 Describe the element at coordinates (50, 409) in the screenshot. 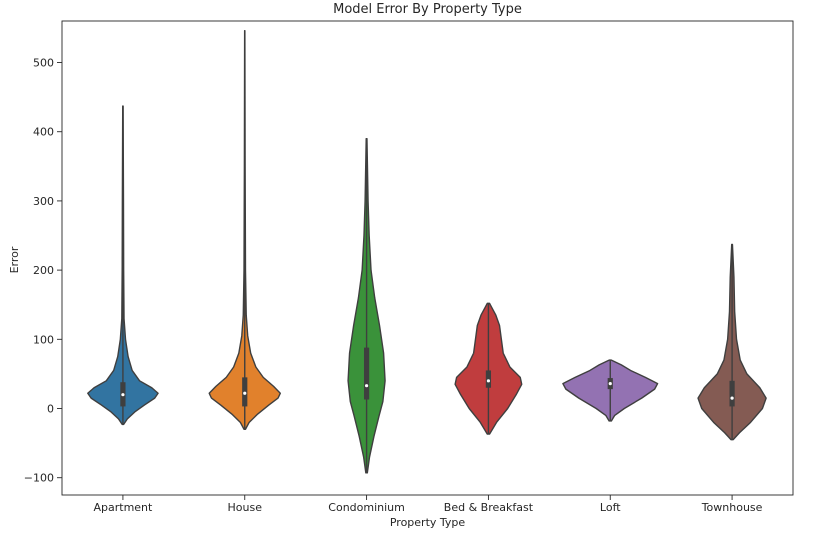

I see `y-tick-label: 0` at that location.